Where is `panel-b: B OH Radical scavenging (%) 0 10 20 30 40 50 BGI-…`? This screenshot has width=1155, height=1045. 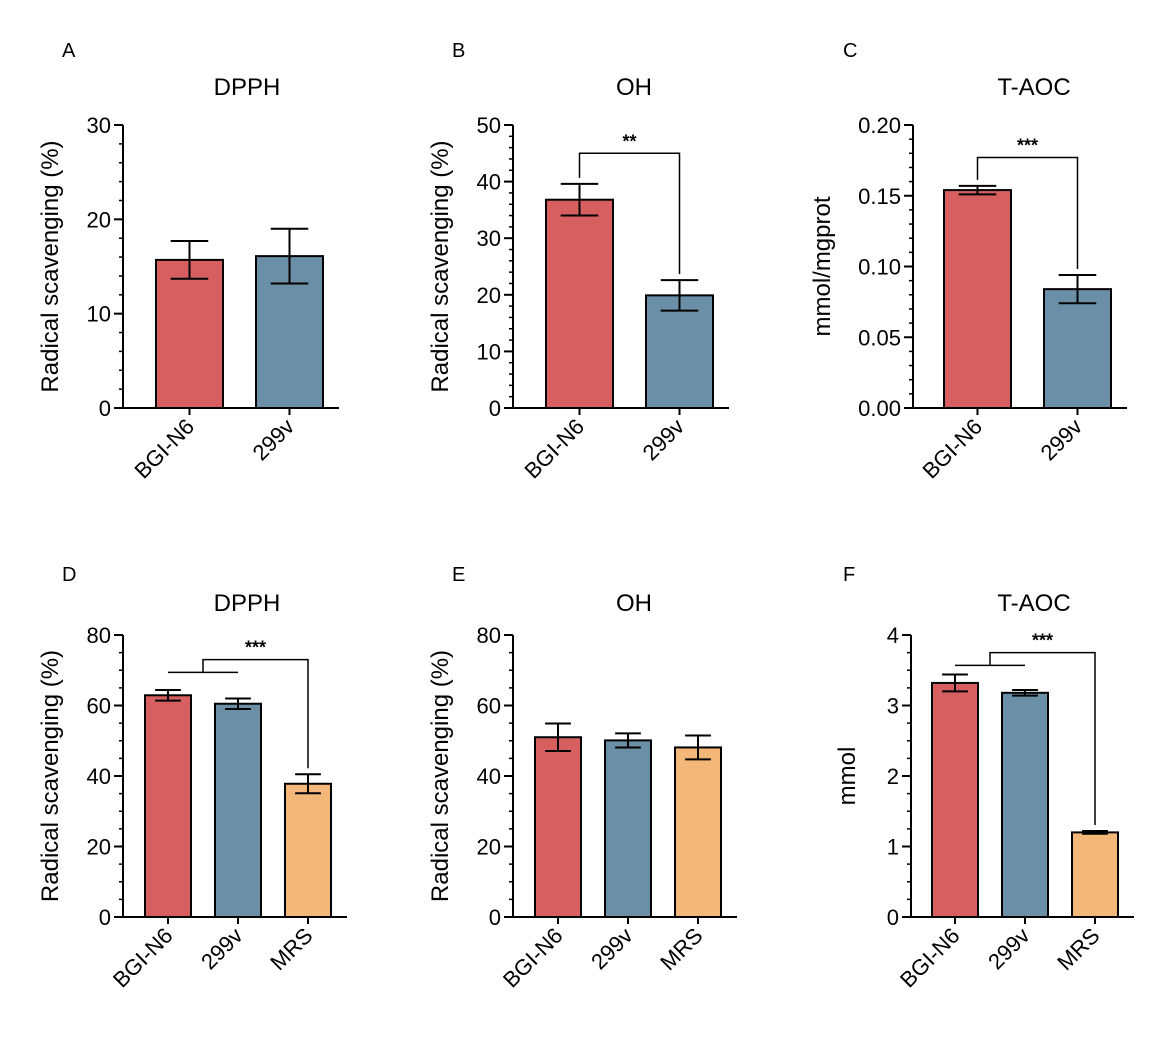
panel-b: B OH Radical scavenging (%) 0 10 20 30 40 50 BGI-… is located at coordinates (578, 261).